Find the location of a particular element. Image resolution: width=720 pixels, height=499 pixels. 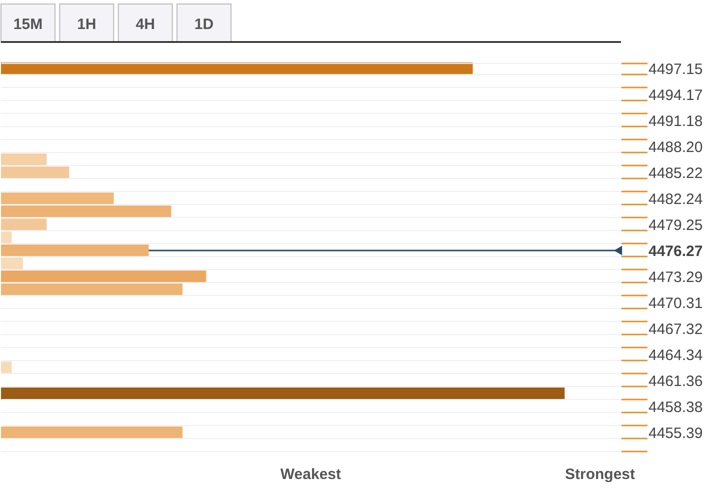

y-tick-label: 4470.31 is located at coordinates (675, 303).